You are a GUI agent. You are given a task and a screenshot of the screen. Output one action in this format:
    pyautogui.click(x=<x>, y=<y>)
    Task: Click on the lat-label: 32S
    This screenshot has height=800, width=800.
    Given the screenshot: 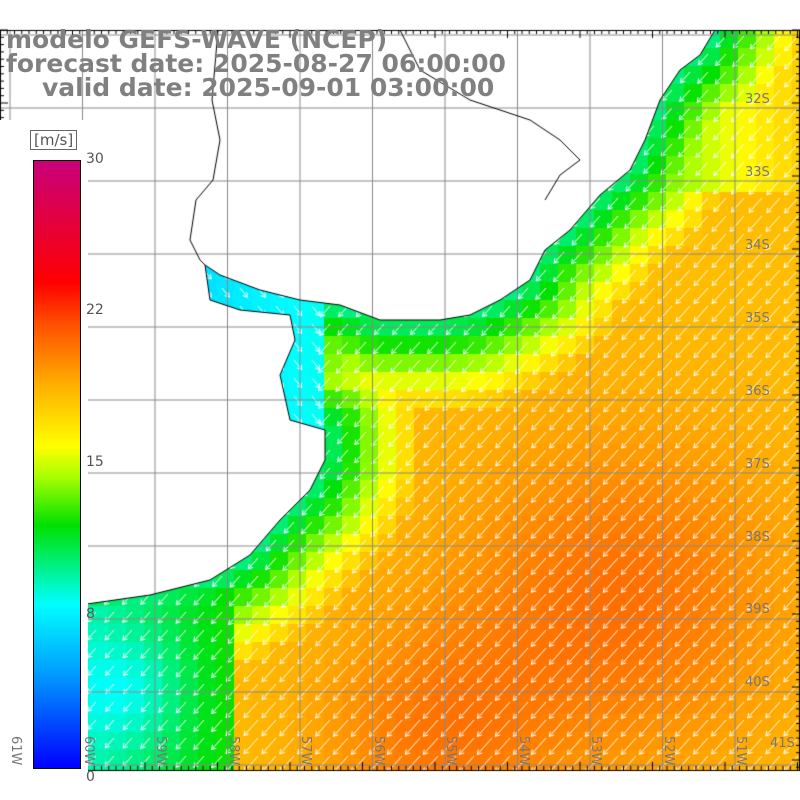 What is the action you would take?
    pyautogui.click(x=757, y=99)
    